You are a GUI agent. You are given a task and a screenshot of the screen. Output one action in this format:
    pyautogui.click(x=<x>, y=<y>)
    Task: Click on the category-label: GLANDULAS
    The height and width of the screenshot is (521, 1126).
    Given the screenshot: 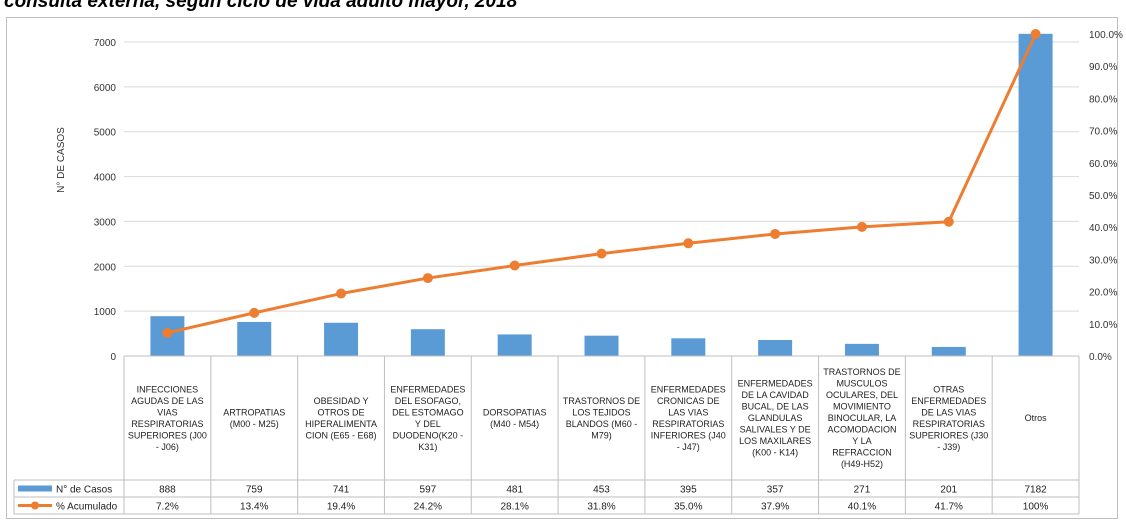 What is the action you would take?
    pyautogui.click(x=775, y=418)
    